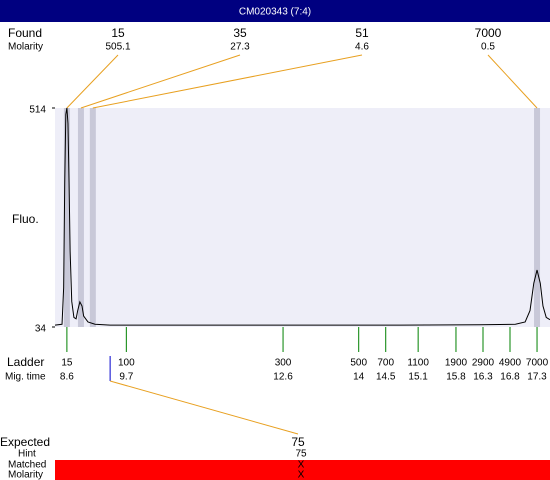 The width and height of the screenshot is (550, 480). What do you see at coordinates (67, 377) in the screenshot?
I see `mig-time: 8.6` at bounding box center [67, 377].